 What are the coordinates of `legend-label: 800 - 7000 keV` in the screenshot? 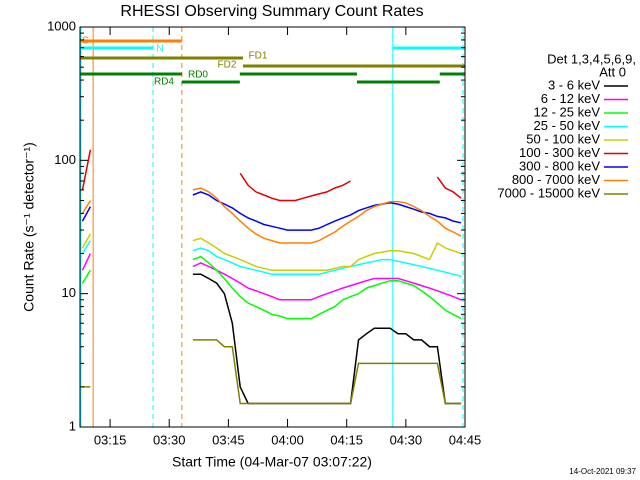 It's located at (556, 179).